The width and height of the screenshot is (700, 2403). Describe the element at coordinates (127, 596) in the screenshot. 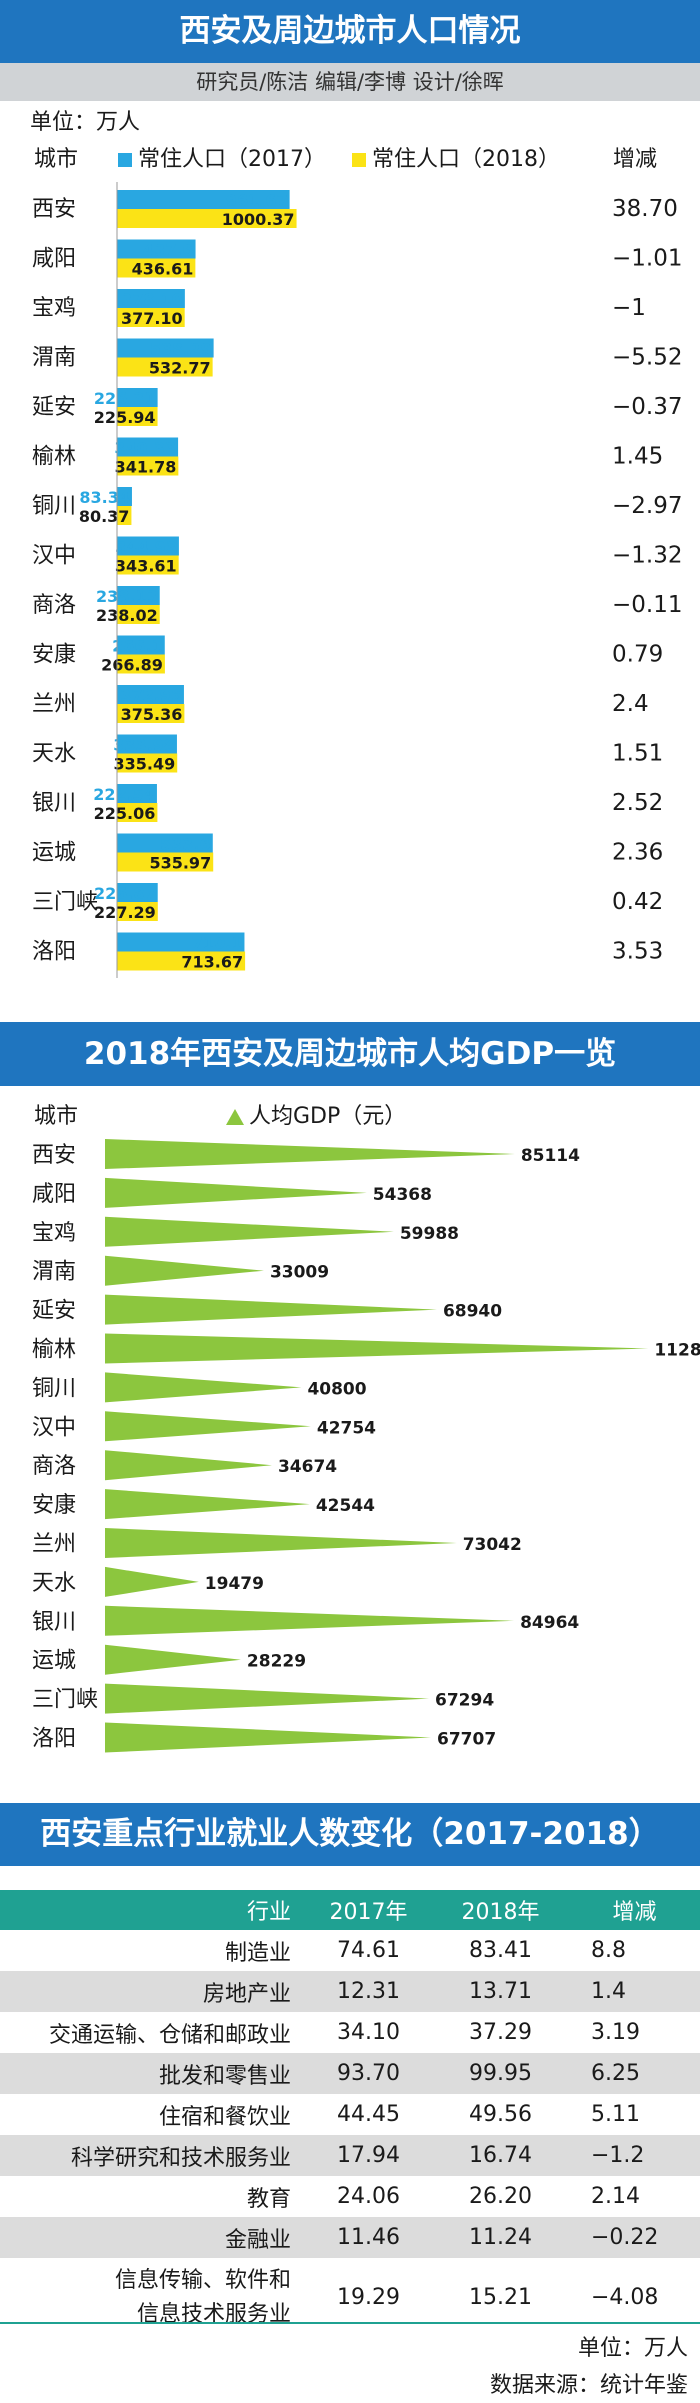

I see `value-label-2017: 238.13` at that location.